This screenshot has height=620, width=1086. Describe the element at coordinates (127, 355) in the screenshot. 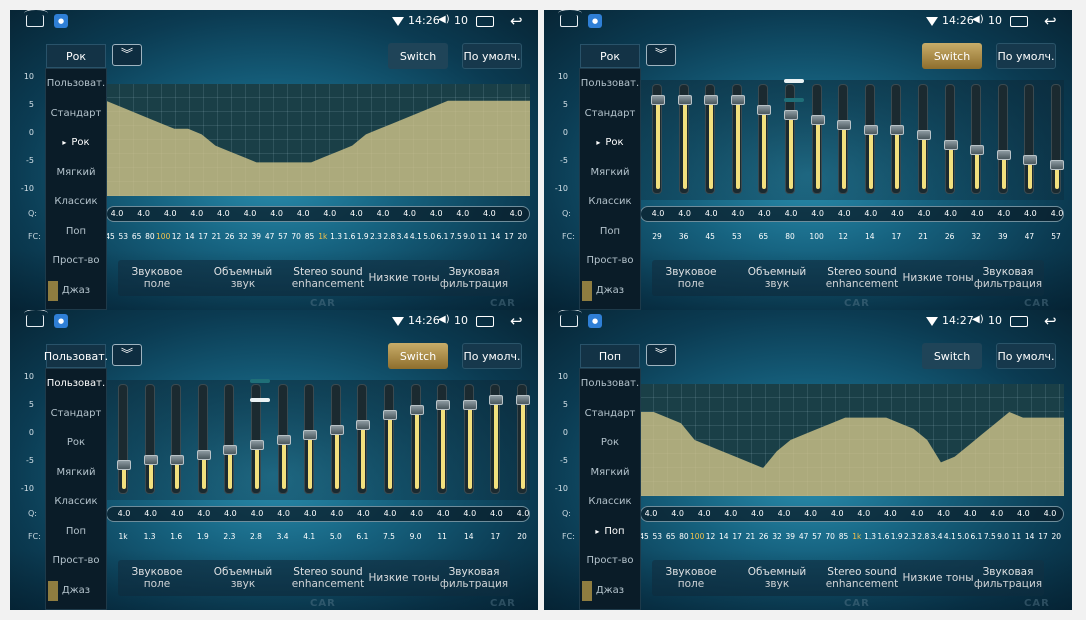

I see `chevron-down-icon: ︾` at that location.